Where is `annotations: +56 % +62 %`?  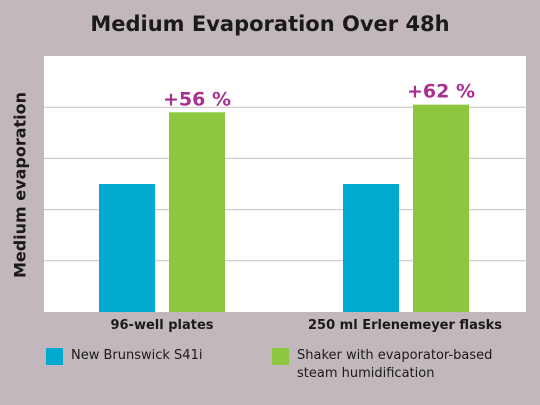 annotations: +56 % +62 % is located at coordinates (319, 96).